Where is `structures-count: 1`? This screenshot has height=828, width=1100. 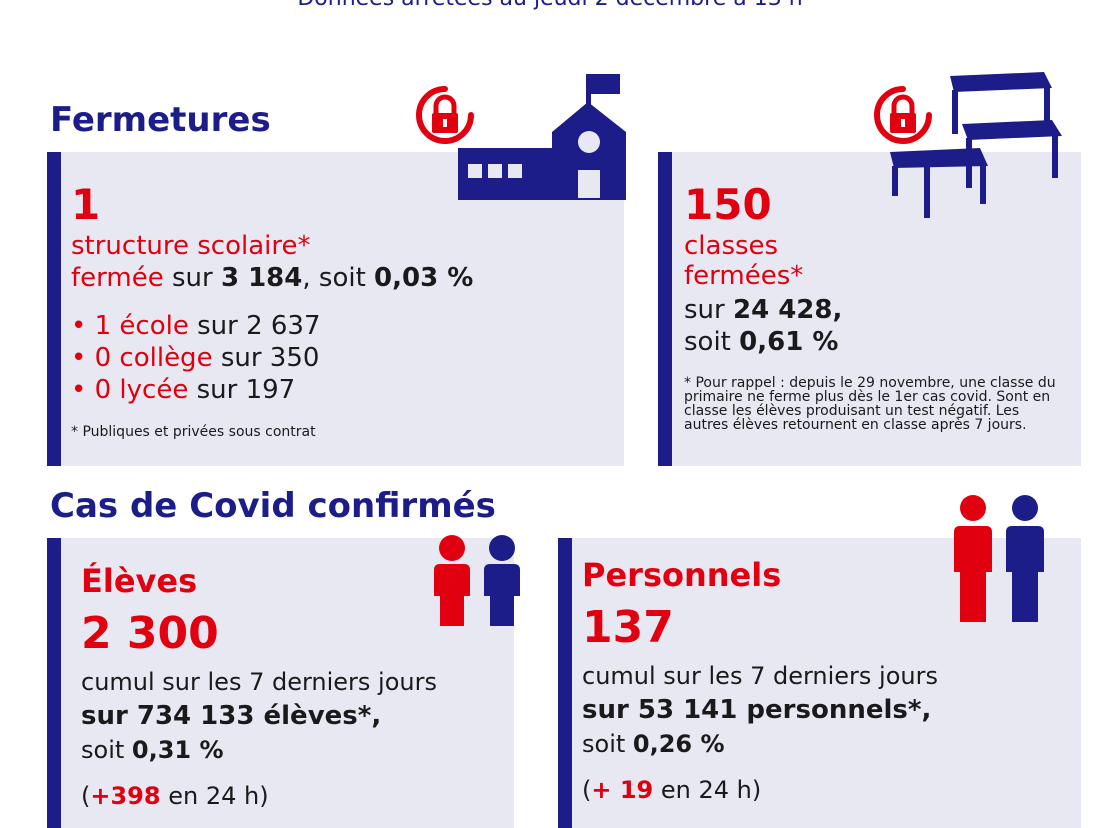
structures-count: 1 is located at coordinates (86, 204).